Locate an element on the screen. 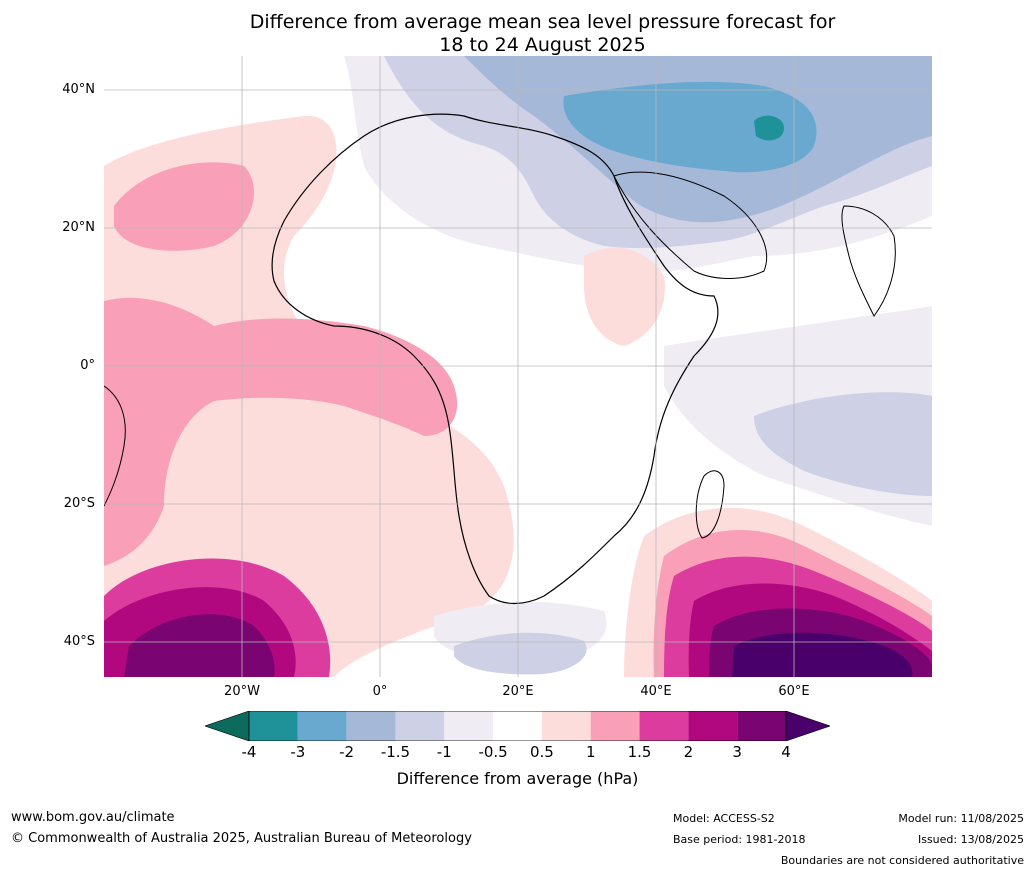  lon-label-20e: 20°E is located at coordinates (518, 691).